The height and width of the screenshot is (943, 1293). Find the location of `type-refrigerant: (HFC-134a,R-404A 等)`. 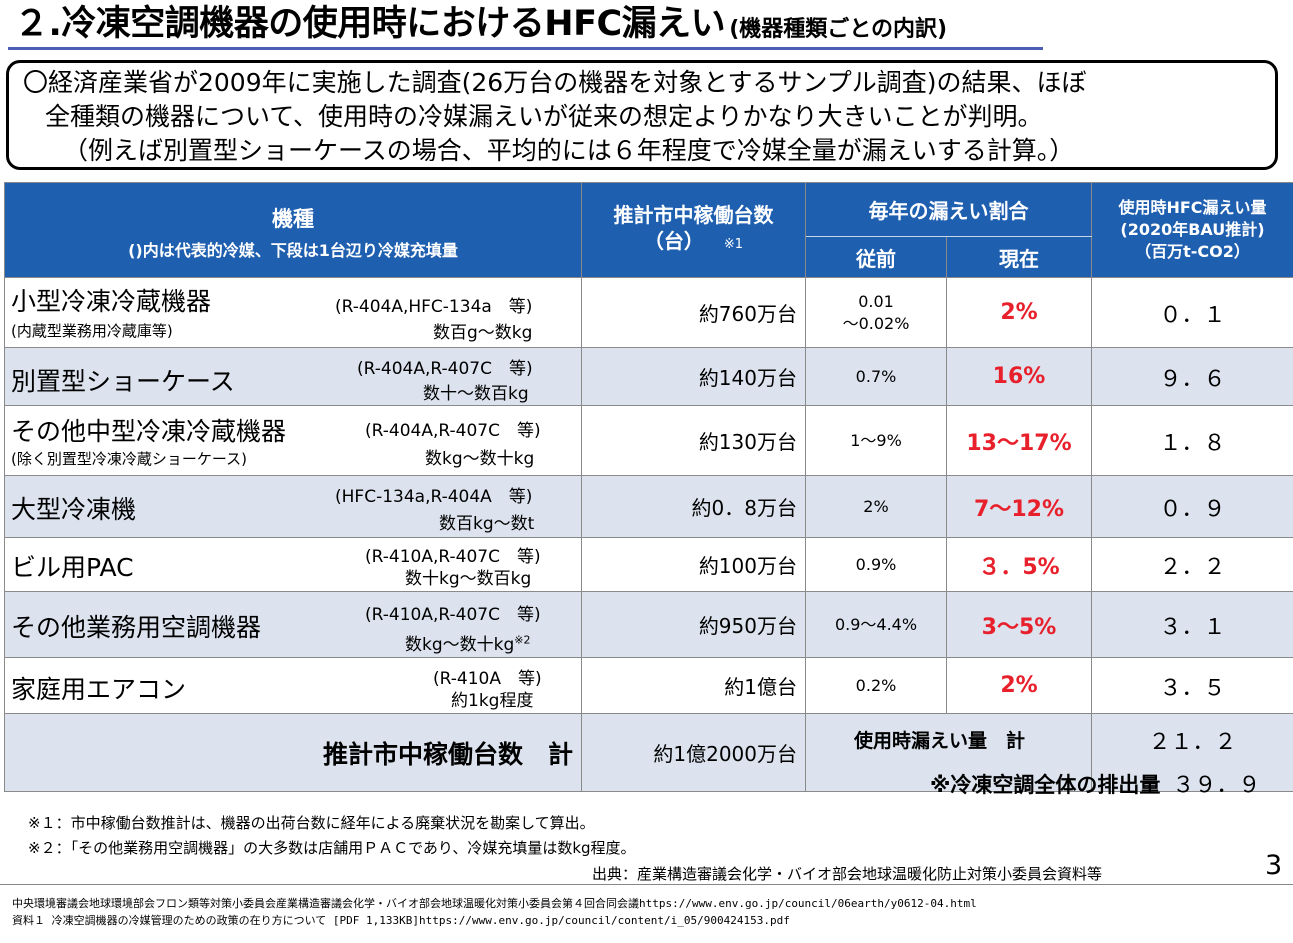

type-refrigerant: (HFC-134a,R-404A 等) is located at coordinates (434, 497).